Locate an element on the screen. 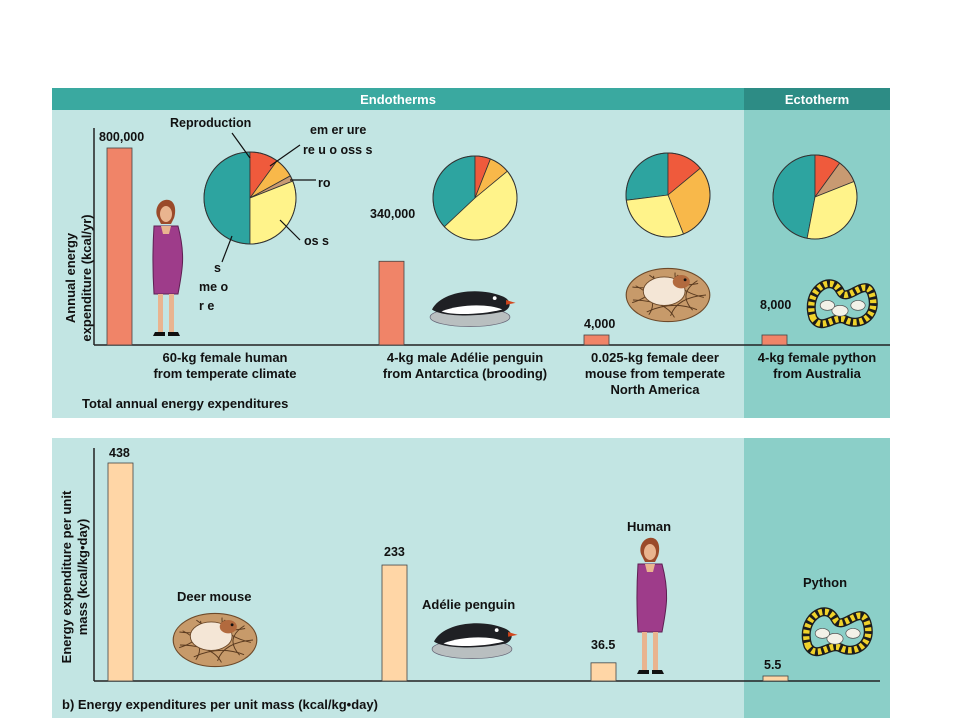 This screenshot has width=960, height=720. bar-total-penguin is located at coordinates (391, 303).